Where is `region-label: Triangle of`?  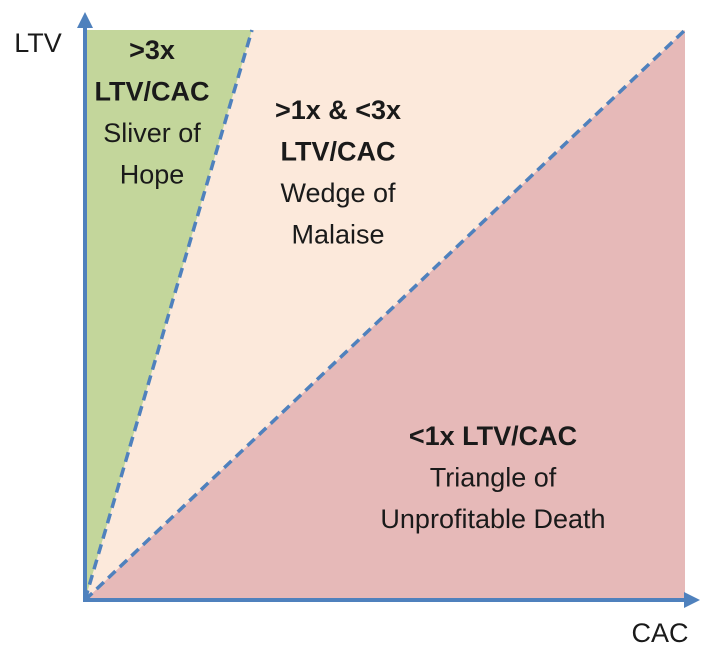
region-label: Triangle of is located at coordinates (493, 478).